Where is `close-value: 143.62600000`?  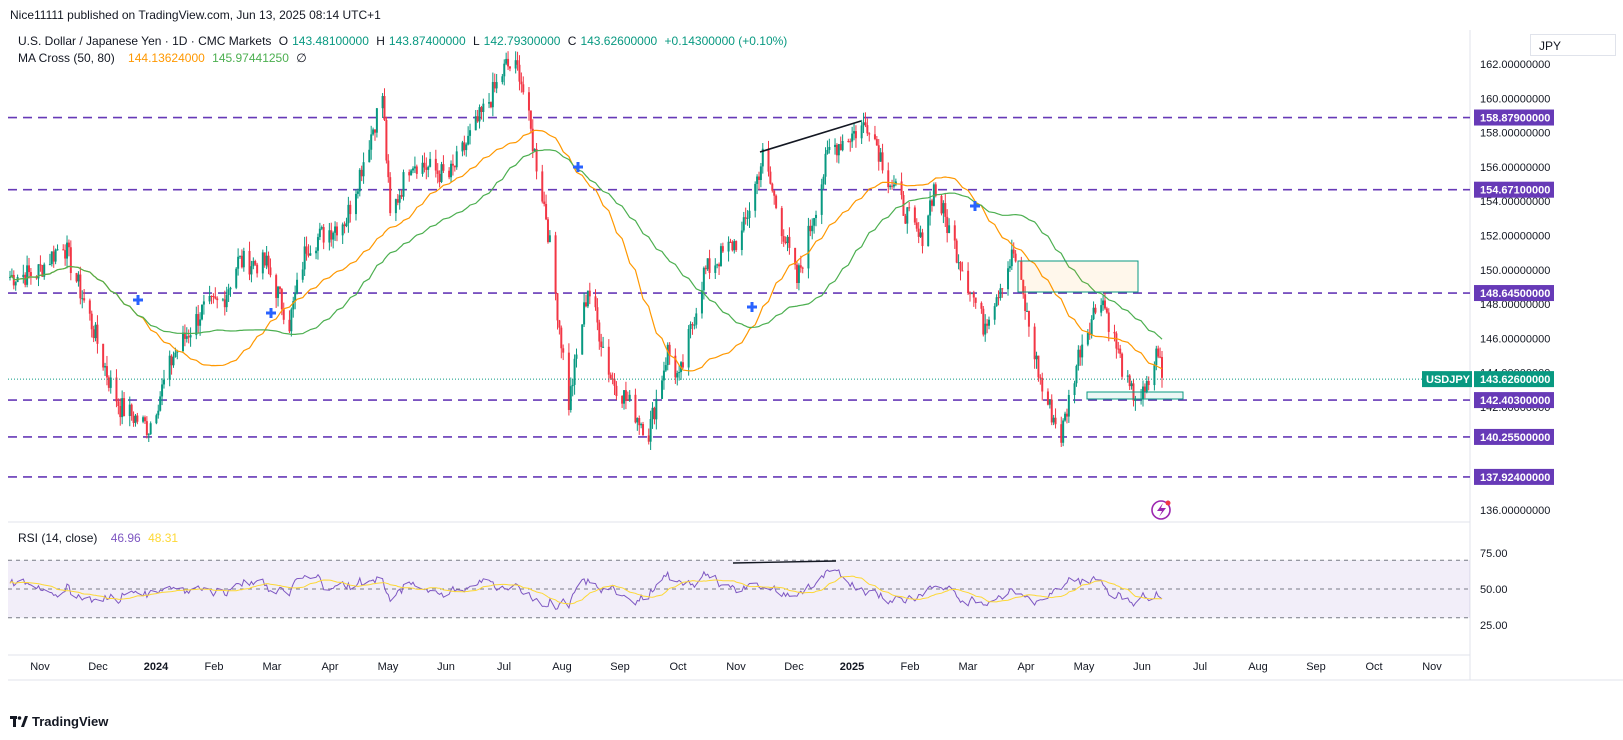 close-value: 143.62600000 is located at coordinates (619, 41).